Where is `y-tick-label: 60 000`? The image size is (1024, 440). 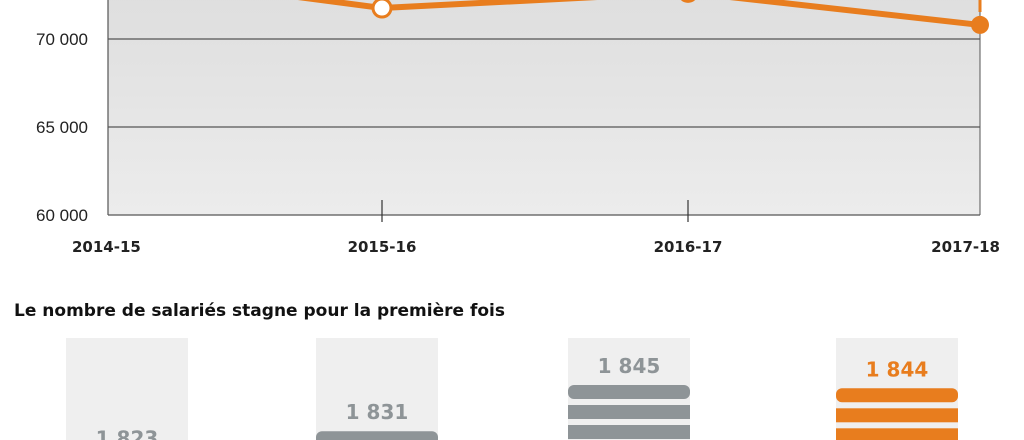 y-tick-label: 60 000 is located at coordinates (62, 215).